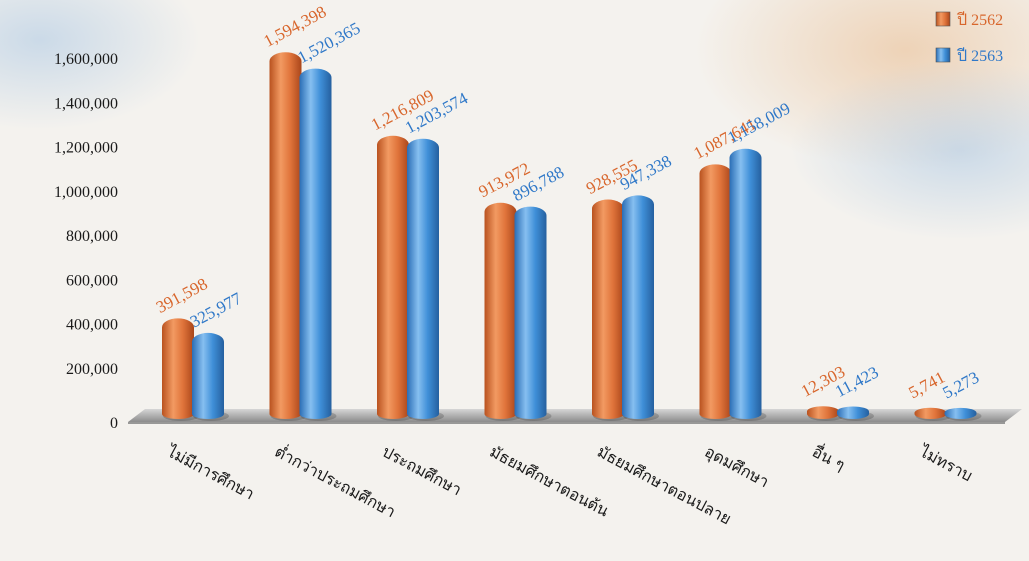 The image size is (1029, 561). Describe the element at coordinates (86, 59) in the screenshot. I see `y-tick-label: 1,600,000` at that location.